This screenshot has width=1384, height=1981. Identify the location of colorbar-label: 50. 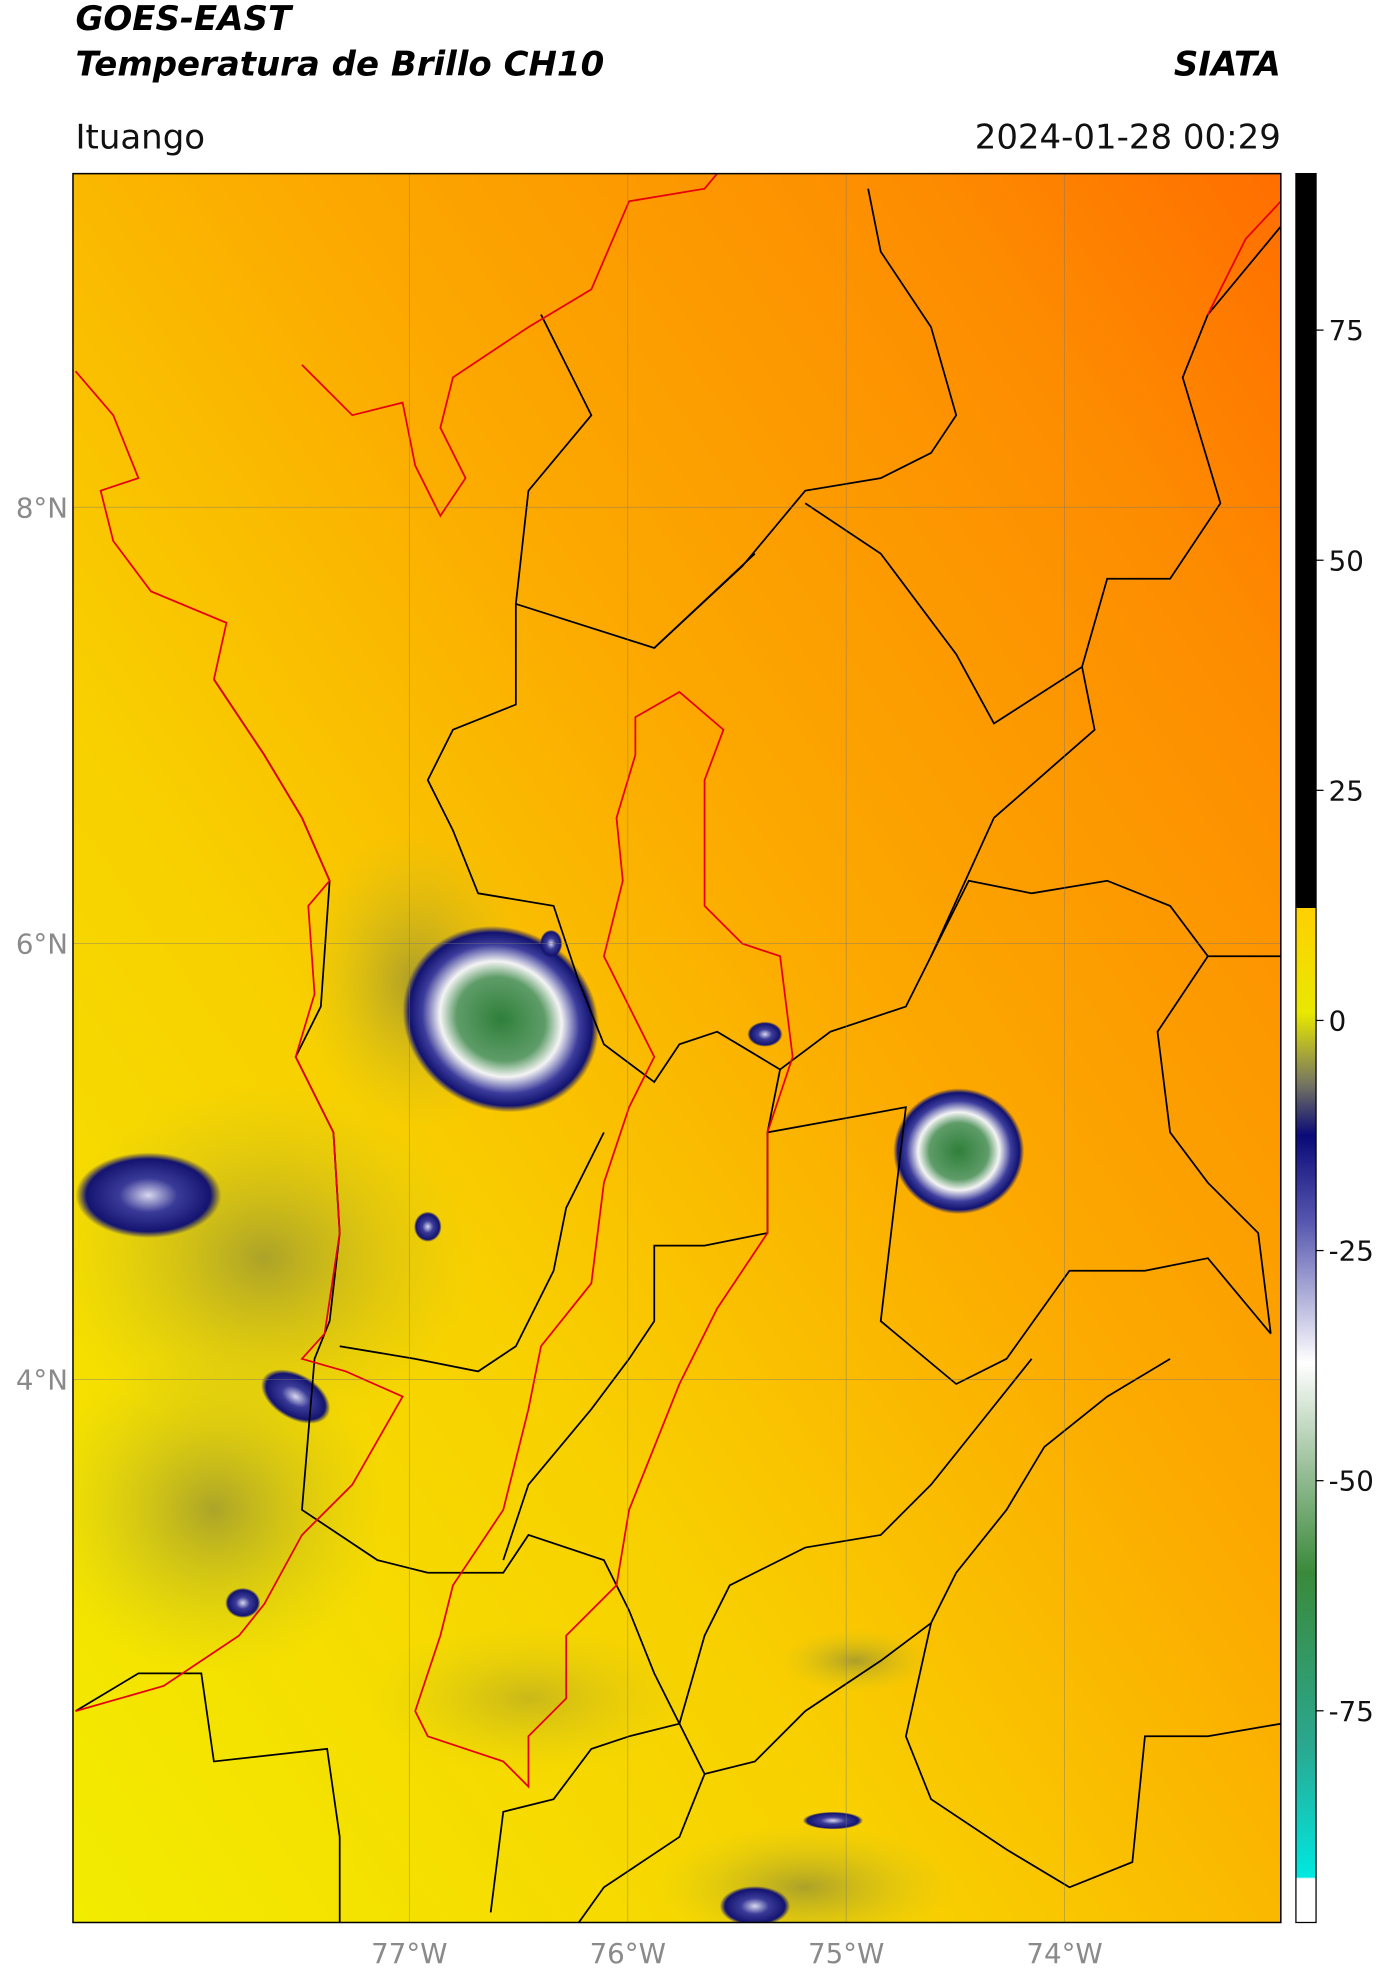
(1346, 560).